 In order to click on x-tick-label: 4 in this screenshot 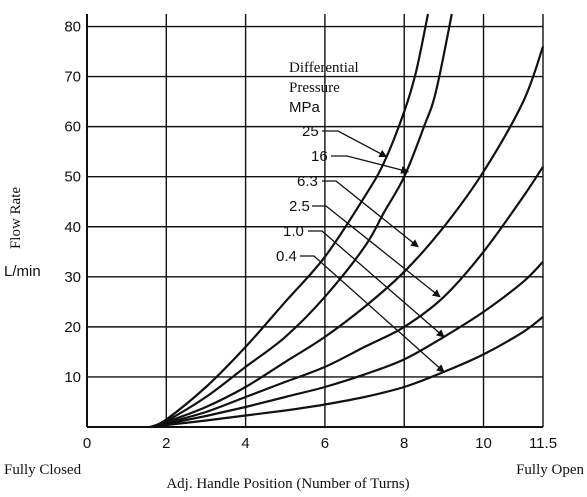, I will do `click(245, 443)`.